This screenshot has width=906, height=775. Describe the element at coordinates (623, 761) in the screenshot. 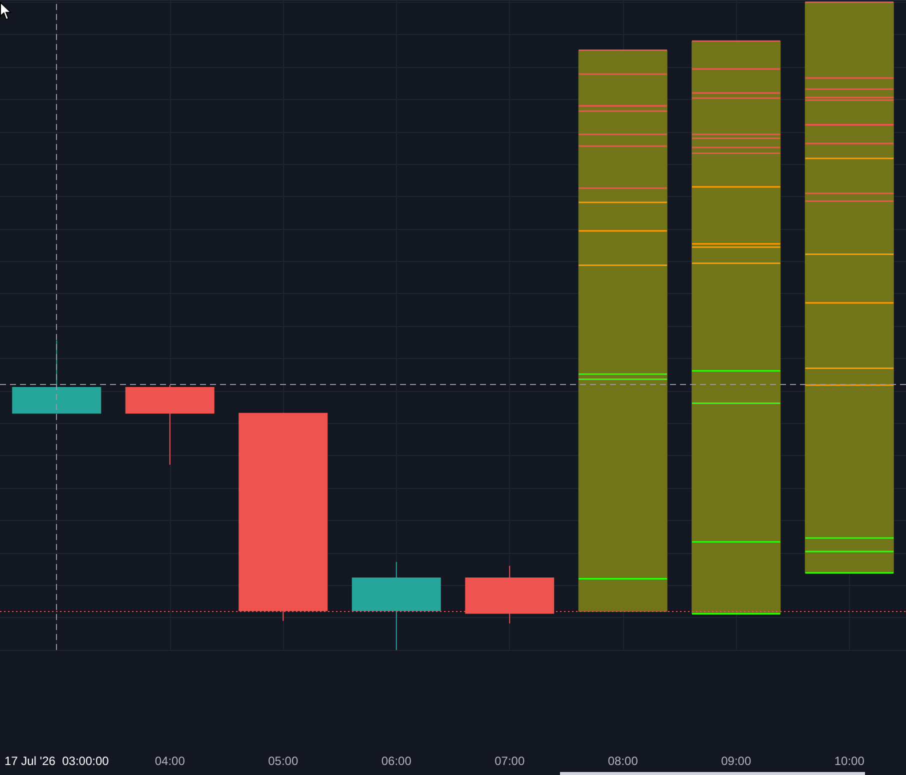

I see `x-tick-label: 08:00` at that location.